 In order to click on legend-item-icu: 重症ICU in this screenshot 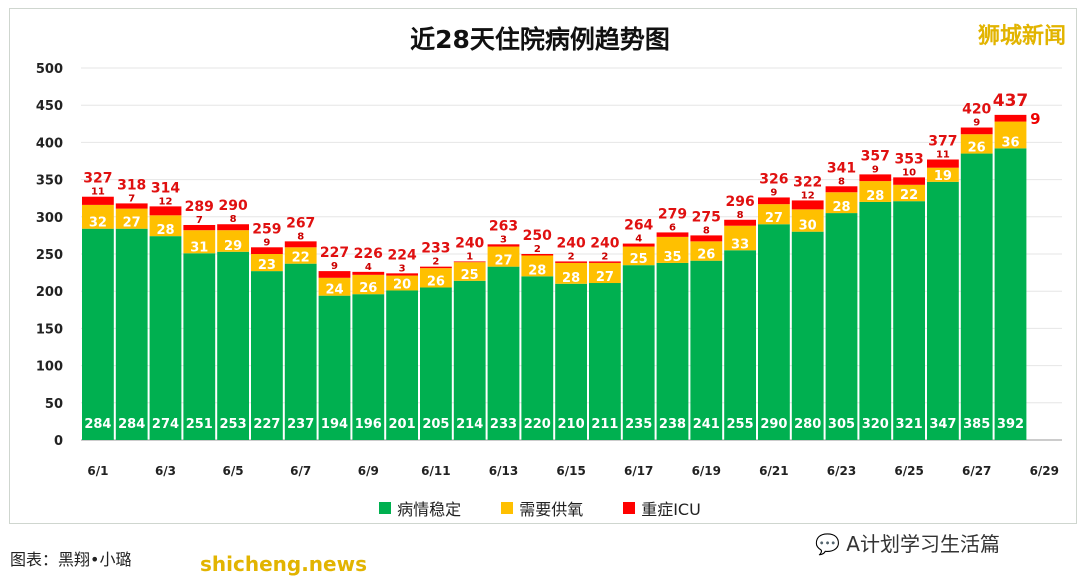, I will do `click(662, 508)`.